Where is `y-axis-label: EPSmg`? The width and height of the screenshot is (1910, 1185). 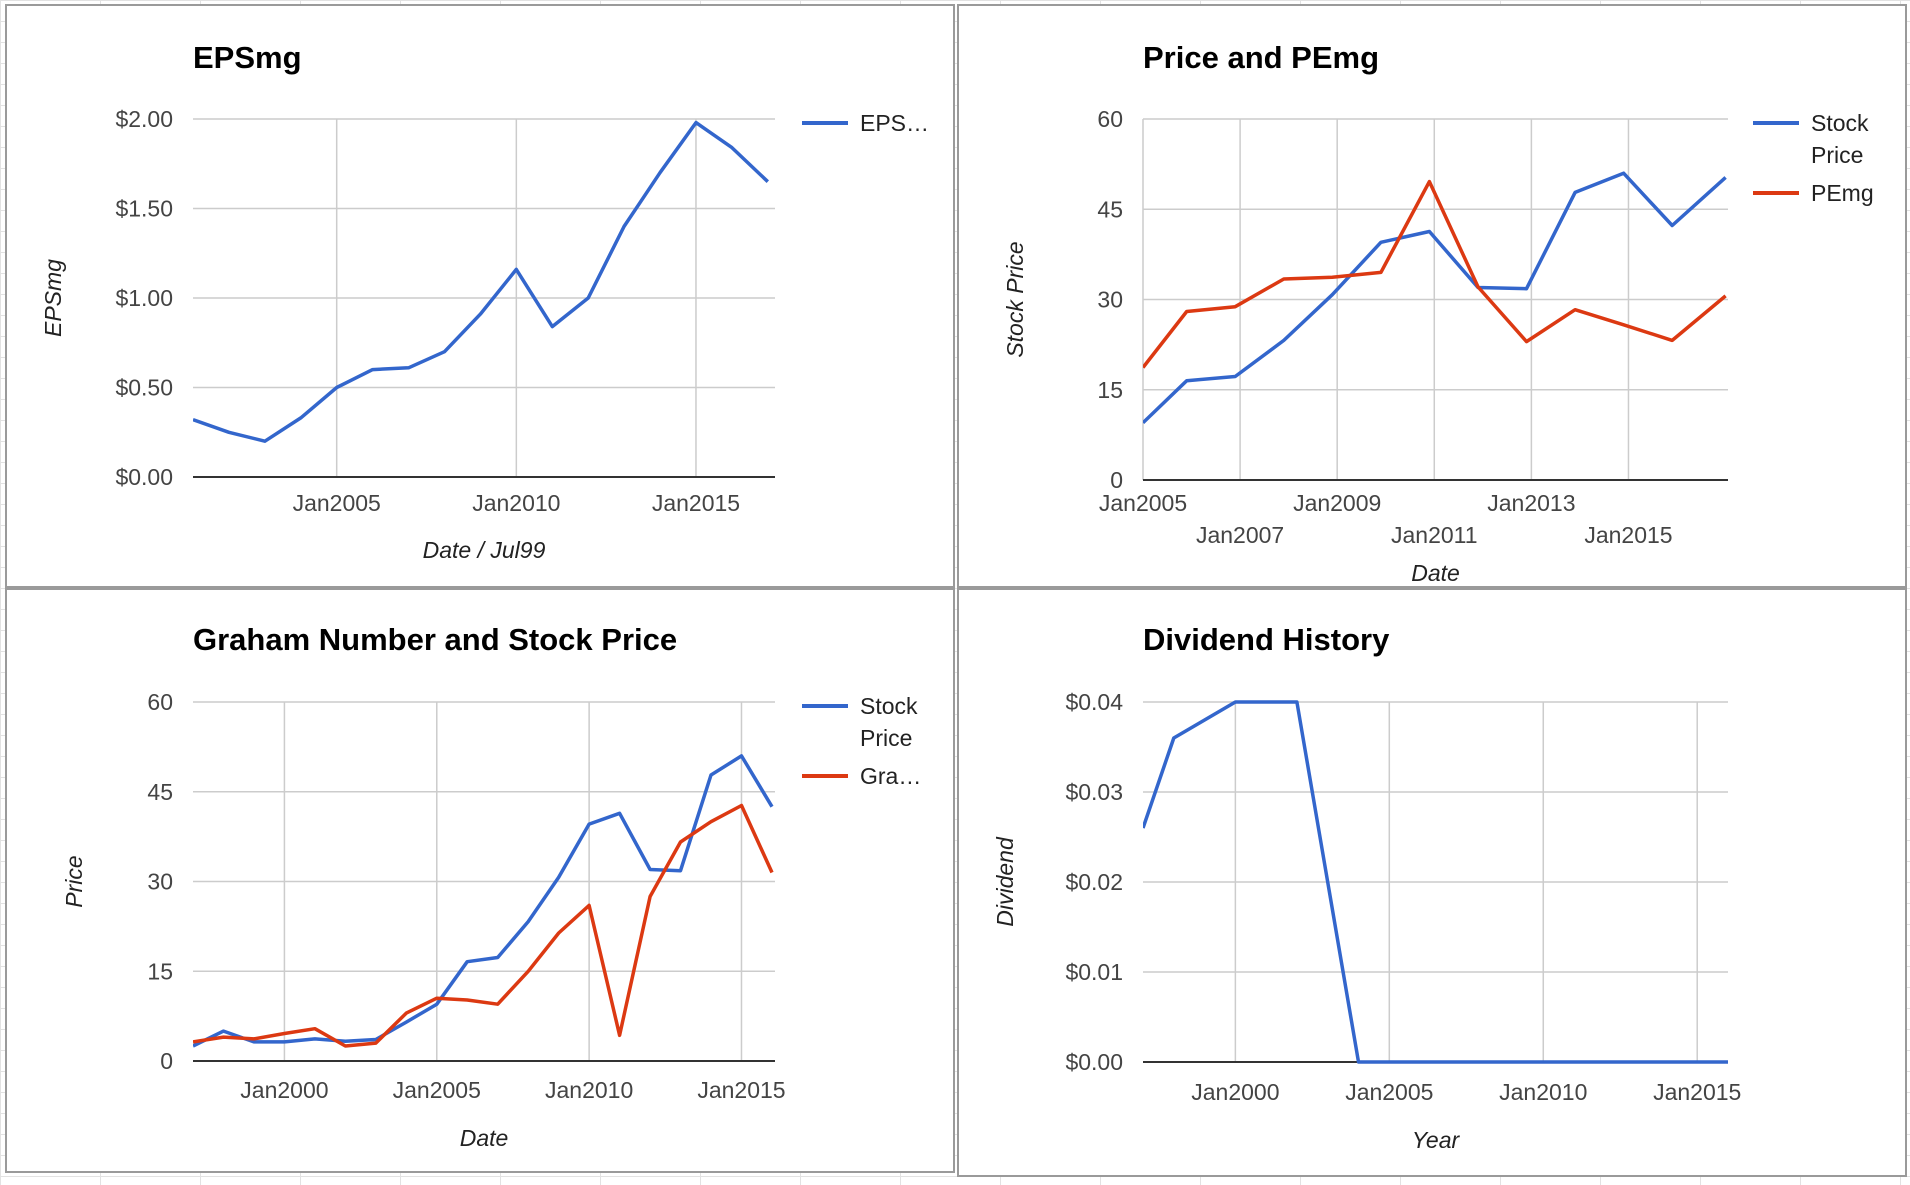
y-axis-label: EPSmg is located at coordinates (53, 298).